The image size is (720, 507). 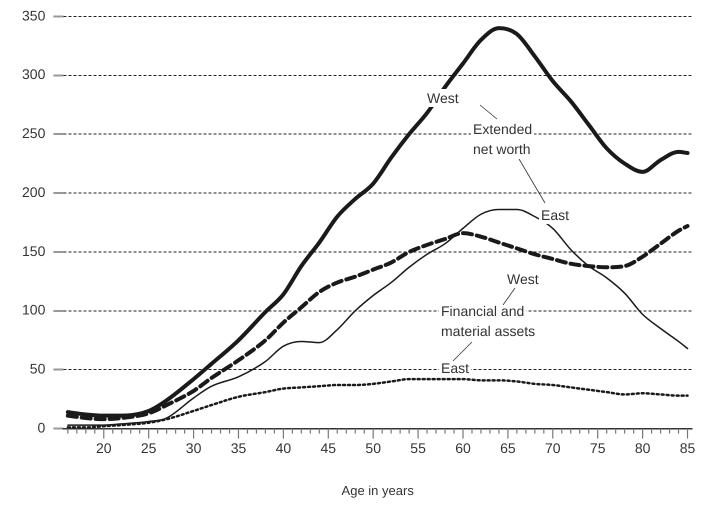 I want to click on x-tick-label: 55, so click(x=418, y=448).